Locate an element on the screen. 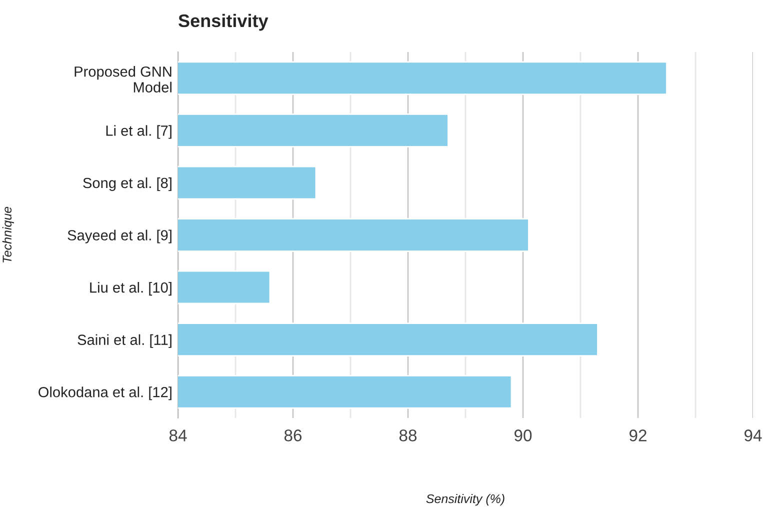 The image size is (763, 507). chart-title: Sensitivity is located at coordinates (223, 22).